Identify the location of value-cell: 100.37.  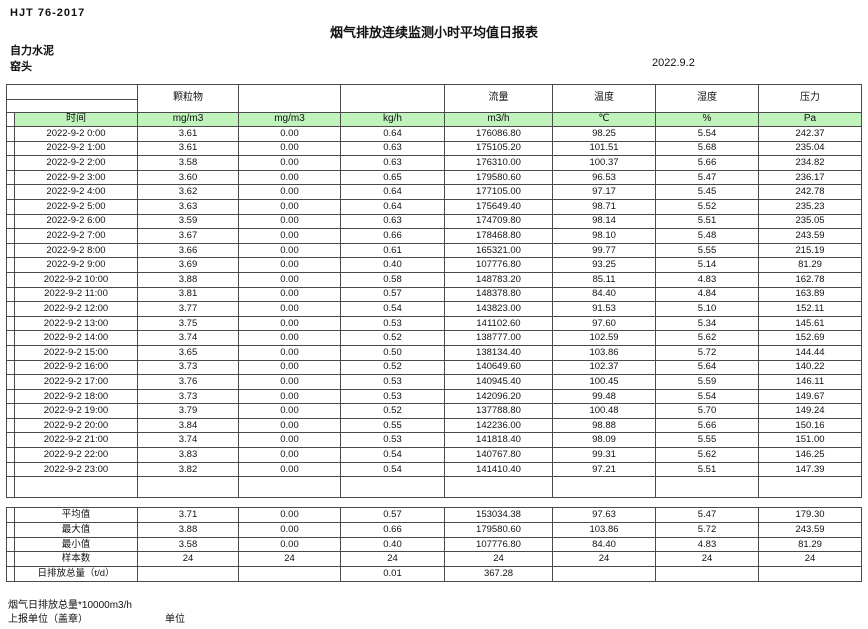
(604, 163).